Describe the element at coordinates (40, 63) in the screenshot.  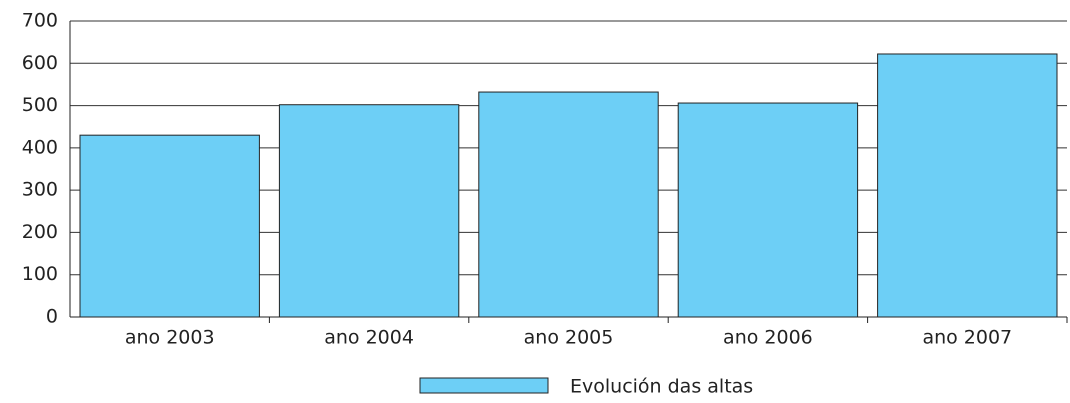
I see `y-tick-label: 600` at that location.